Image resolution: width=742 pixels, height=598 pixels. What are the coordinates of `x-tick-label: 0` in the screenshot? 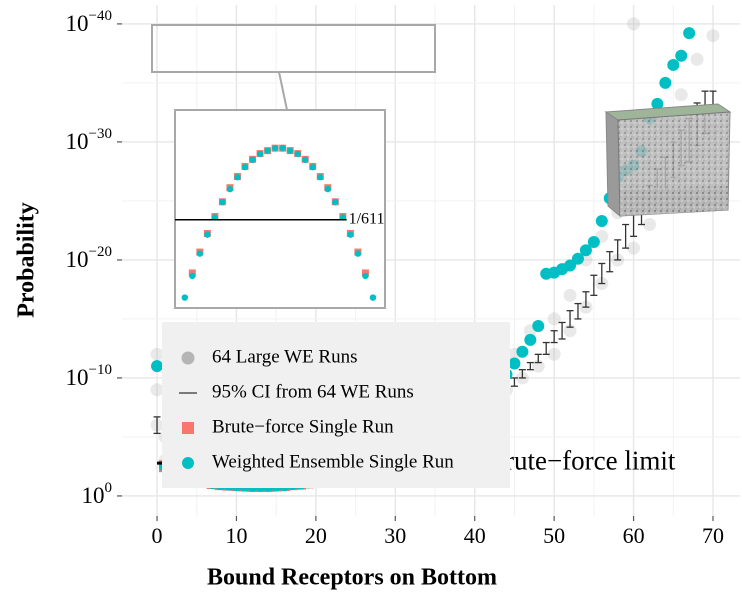 It's located at (157, 535).